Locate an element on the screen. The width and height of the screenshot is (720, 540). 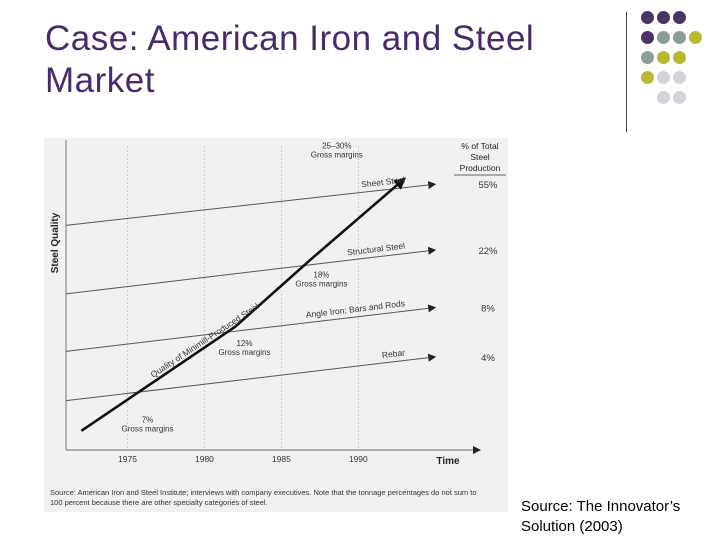
gross-margin-annotation: 18% Gross margins is located at coordinates (321, 279).